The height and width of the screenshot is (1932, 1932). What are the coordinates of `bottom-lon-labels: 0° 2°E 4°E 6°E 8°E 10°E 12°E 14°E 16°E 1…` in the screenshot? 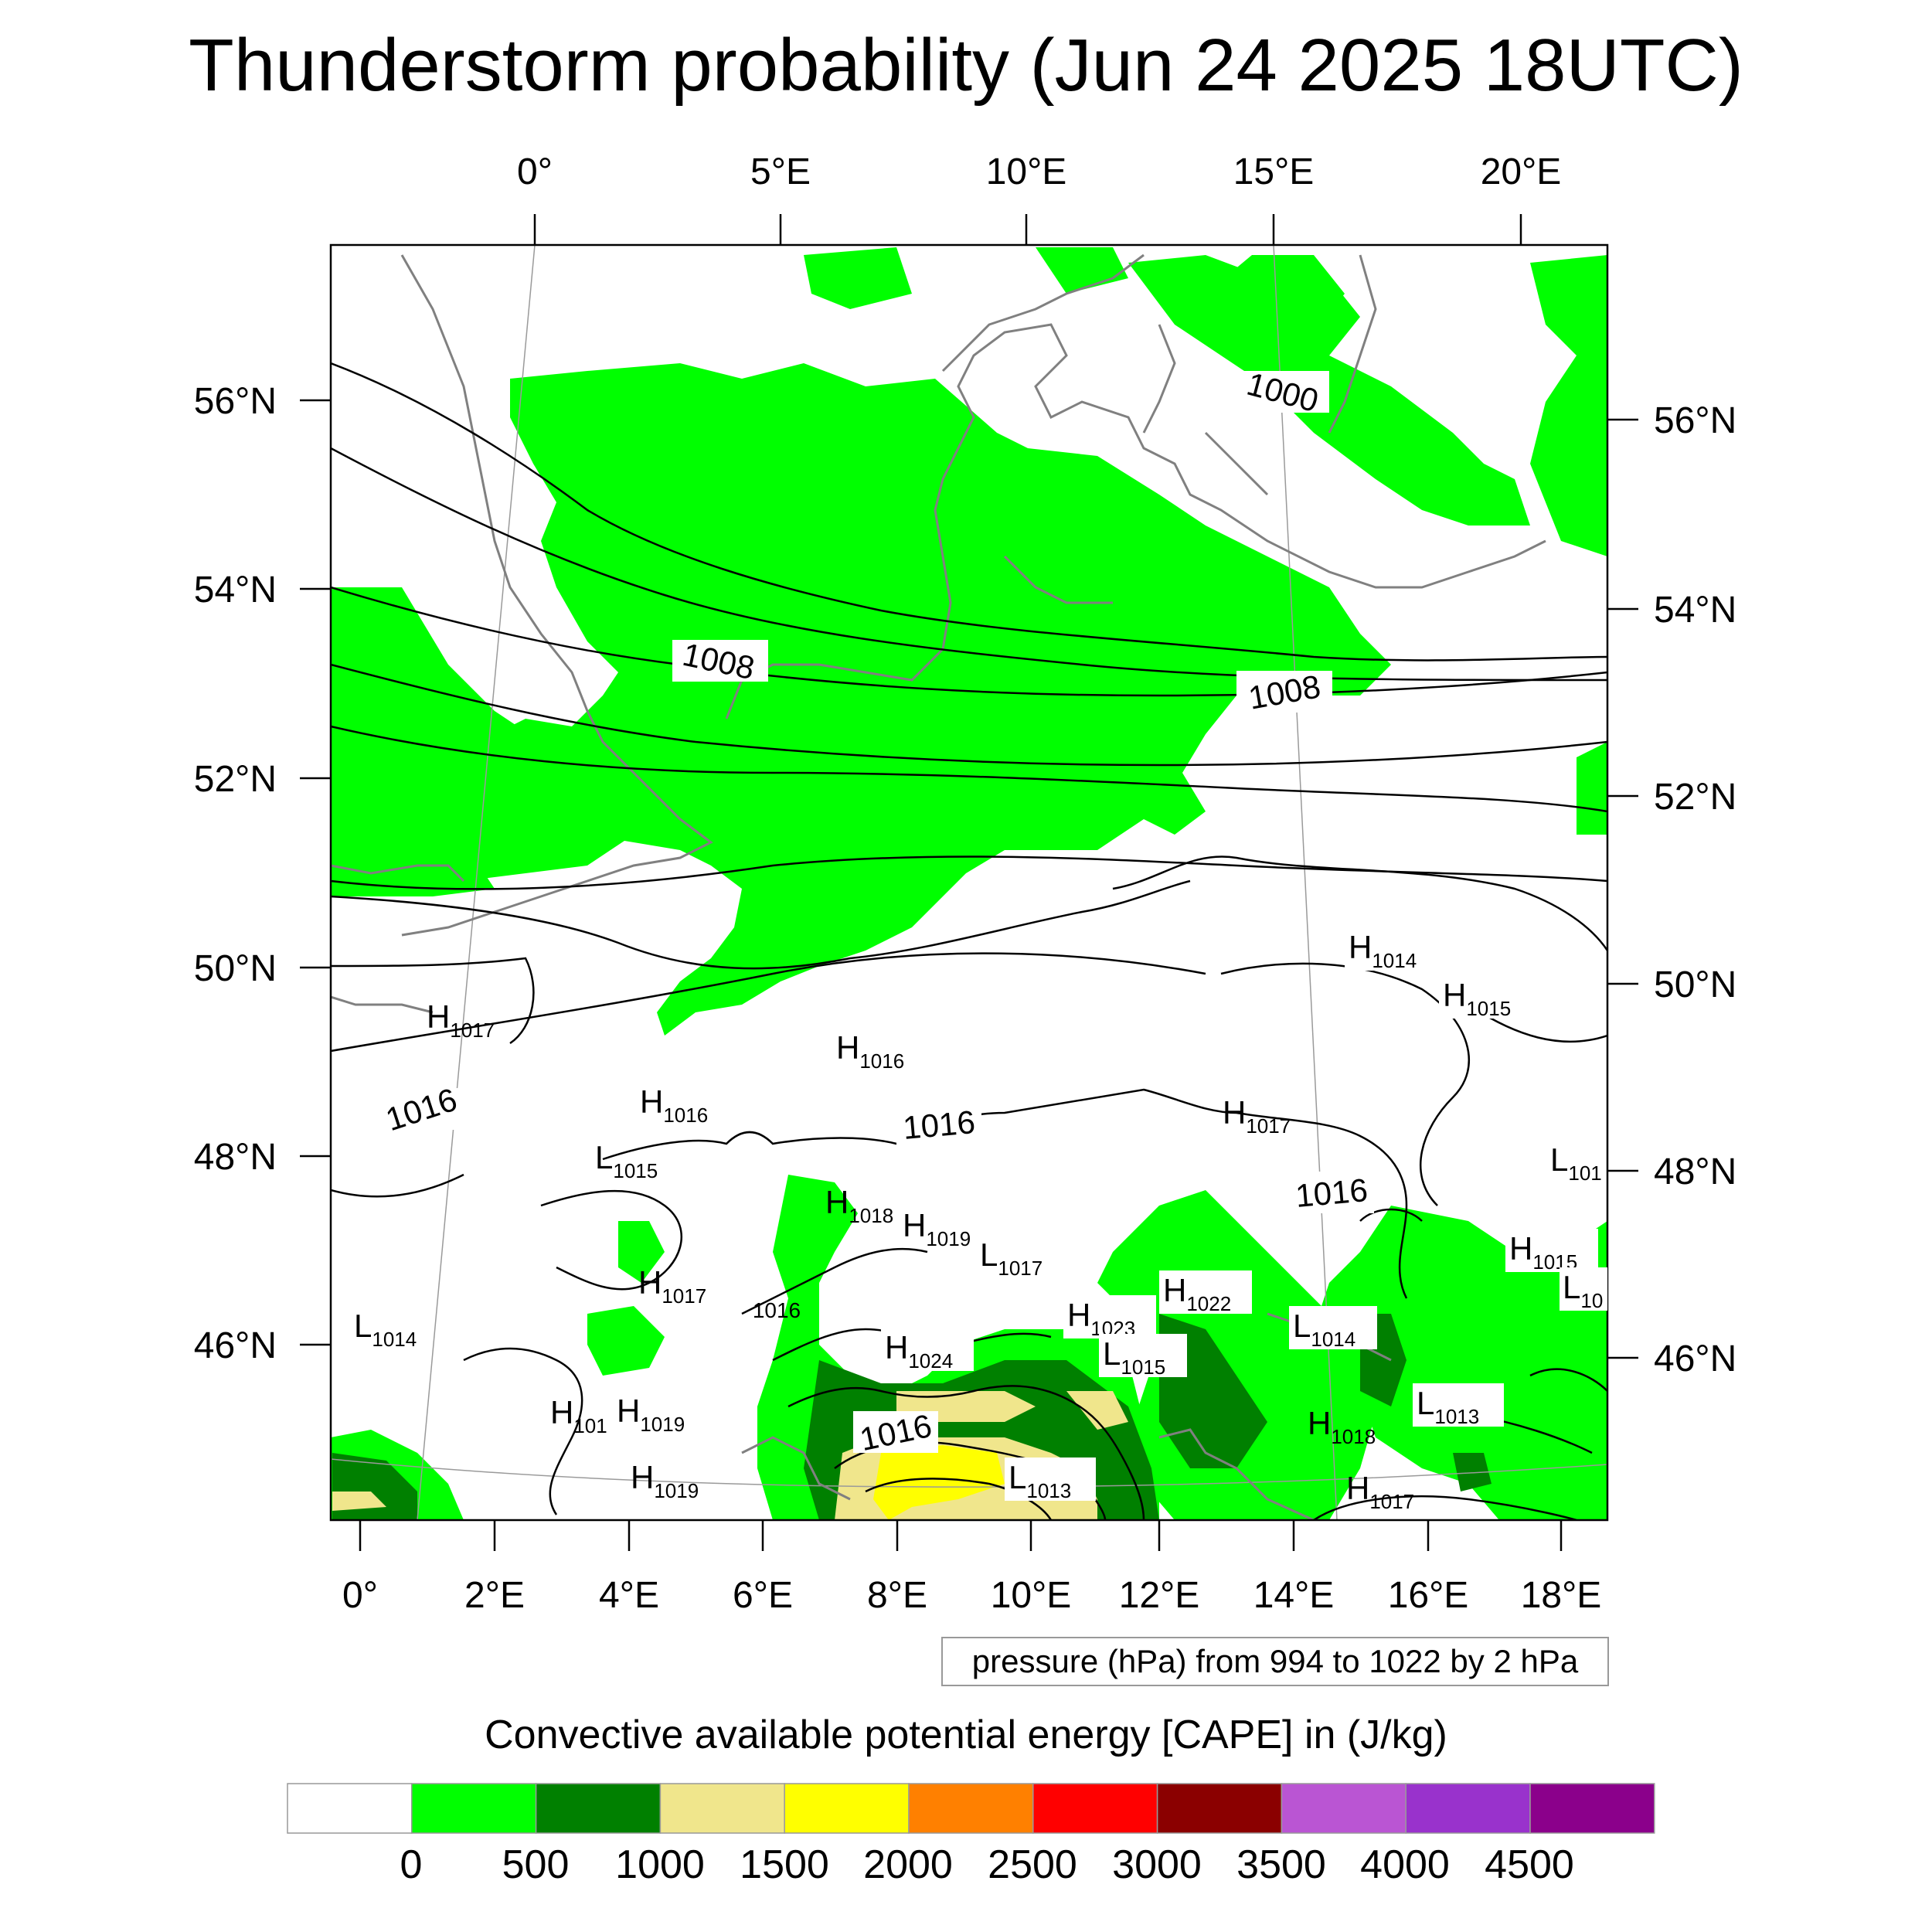 It's located at (971, 1596).